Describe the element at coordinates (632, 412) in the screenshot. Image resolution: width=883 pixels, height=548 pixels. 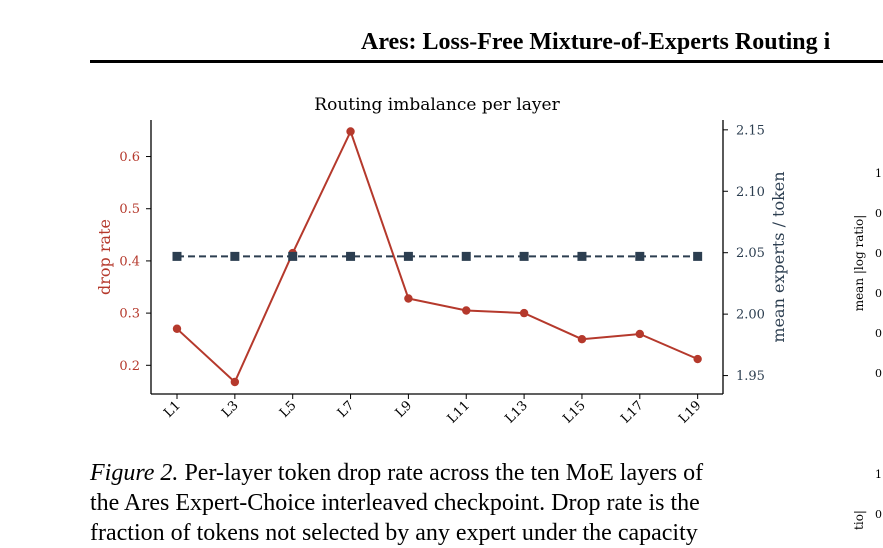
I see `x-tick-label: L17` at that location.